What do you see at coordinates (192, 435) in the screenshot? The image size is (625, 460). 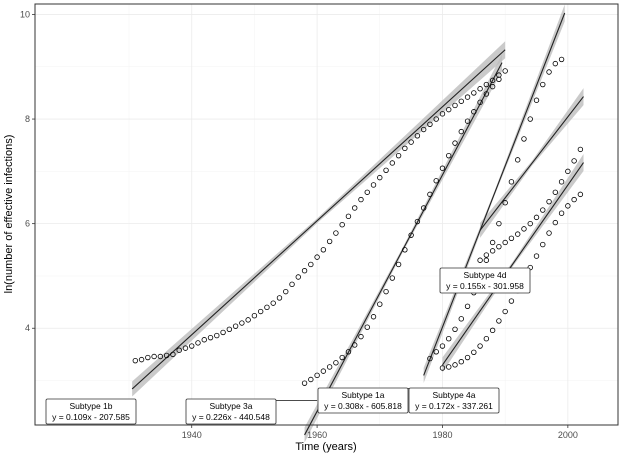 I see `x-tick-label: 1940` at bounding box center [192, 435].